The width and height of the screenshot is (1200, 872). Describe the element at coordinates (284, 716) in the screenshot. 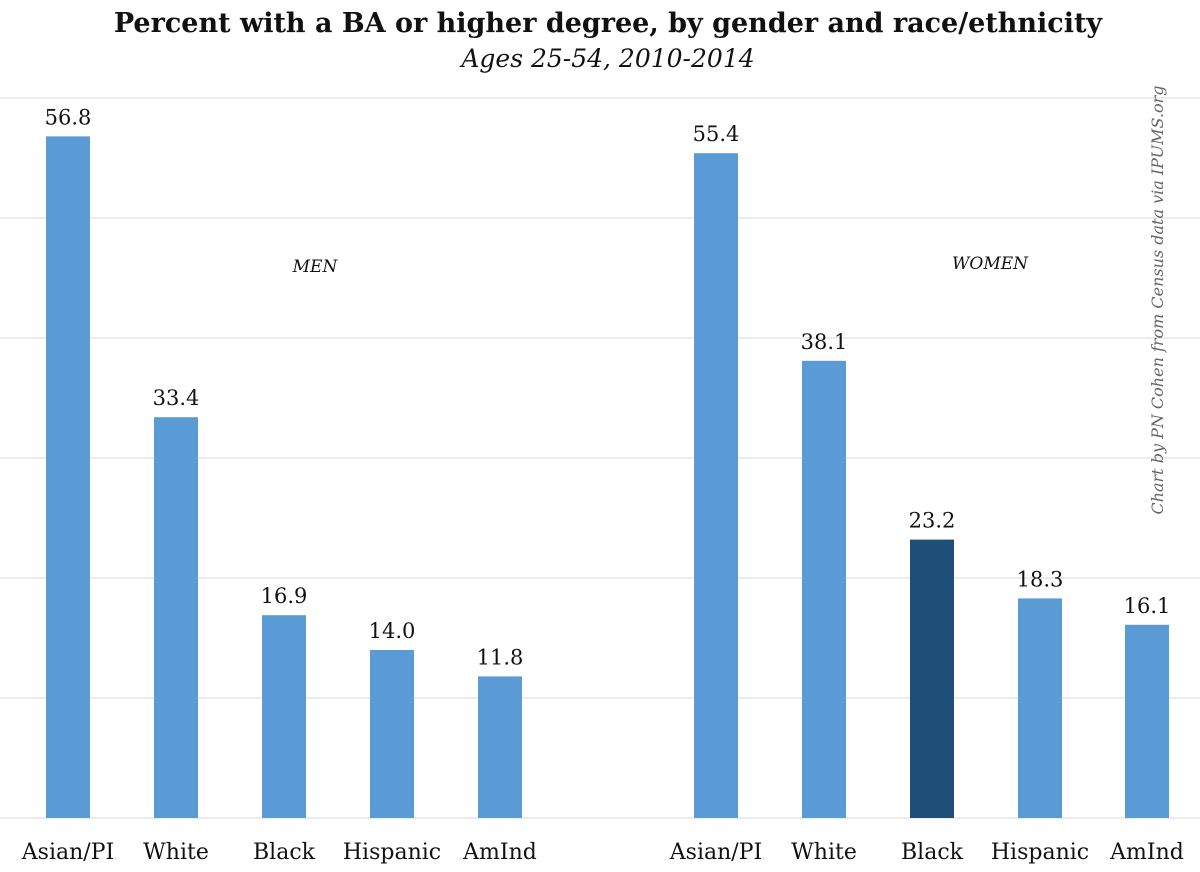

I see `bar-men-black` at that location.